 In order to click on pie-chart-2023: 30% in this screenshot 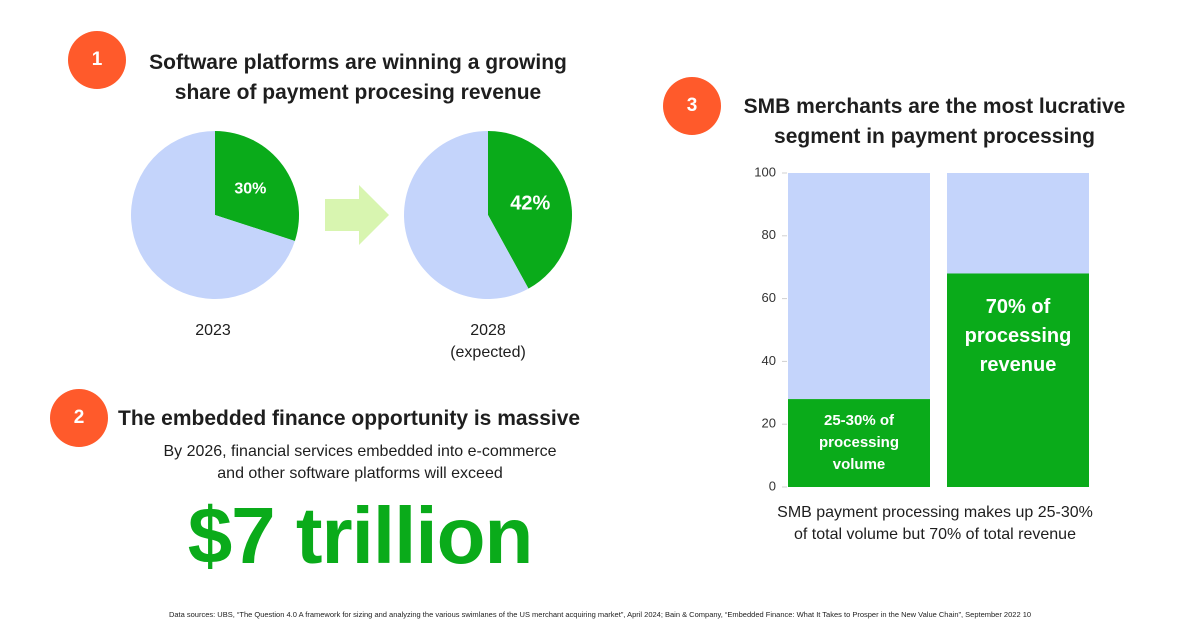, I will do `click(215, 215)`.